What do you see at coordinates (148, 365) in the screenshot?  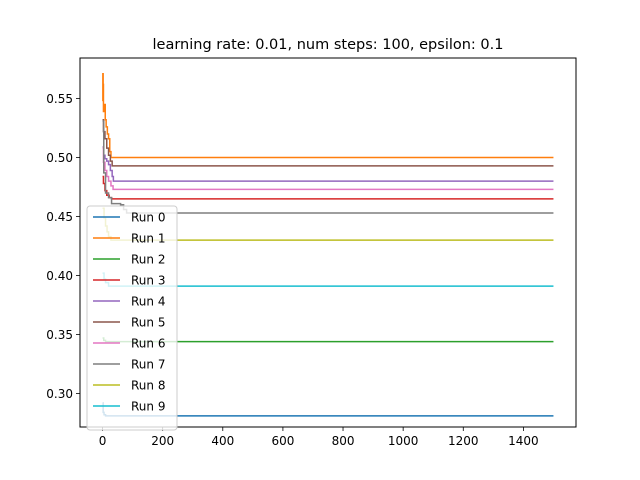 I see `legend-label: Run 7` at bounding box center [148, 365].